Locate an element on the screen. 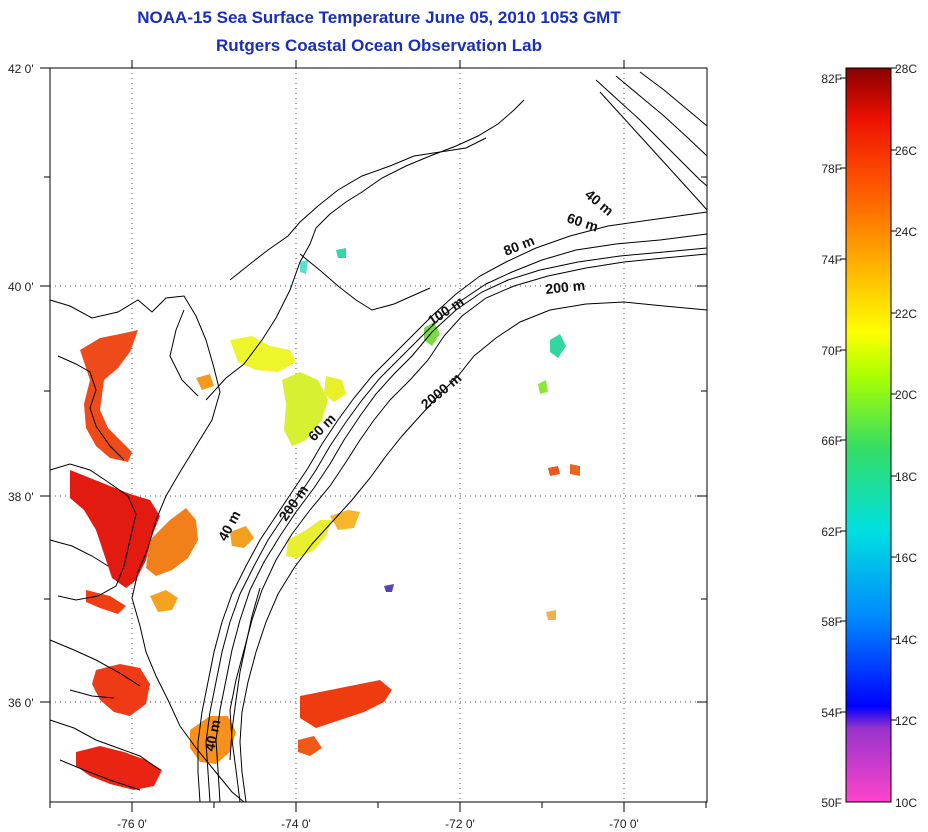  sst-patch-pamlico is located at coordinates (119, 768).